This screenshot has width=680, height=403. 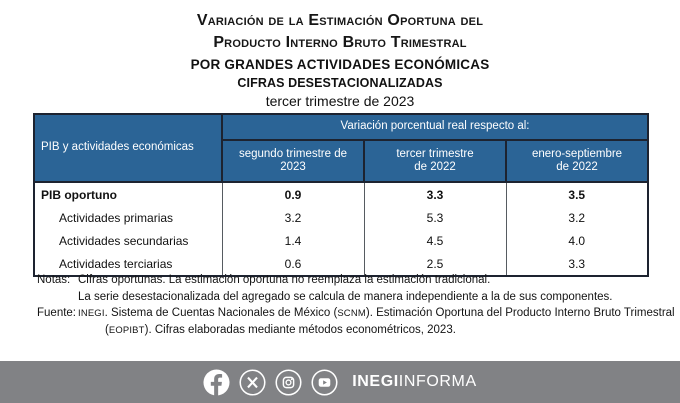 I want to click on table-row: Actividades terciarias 0.6 2.5 3.3, so click(x=341, y=264).